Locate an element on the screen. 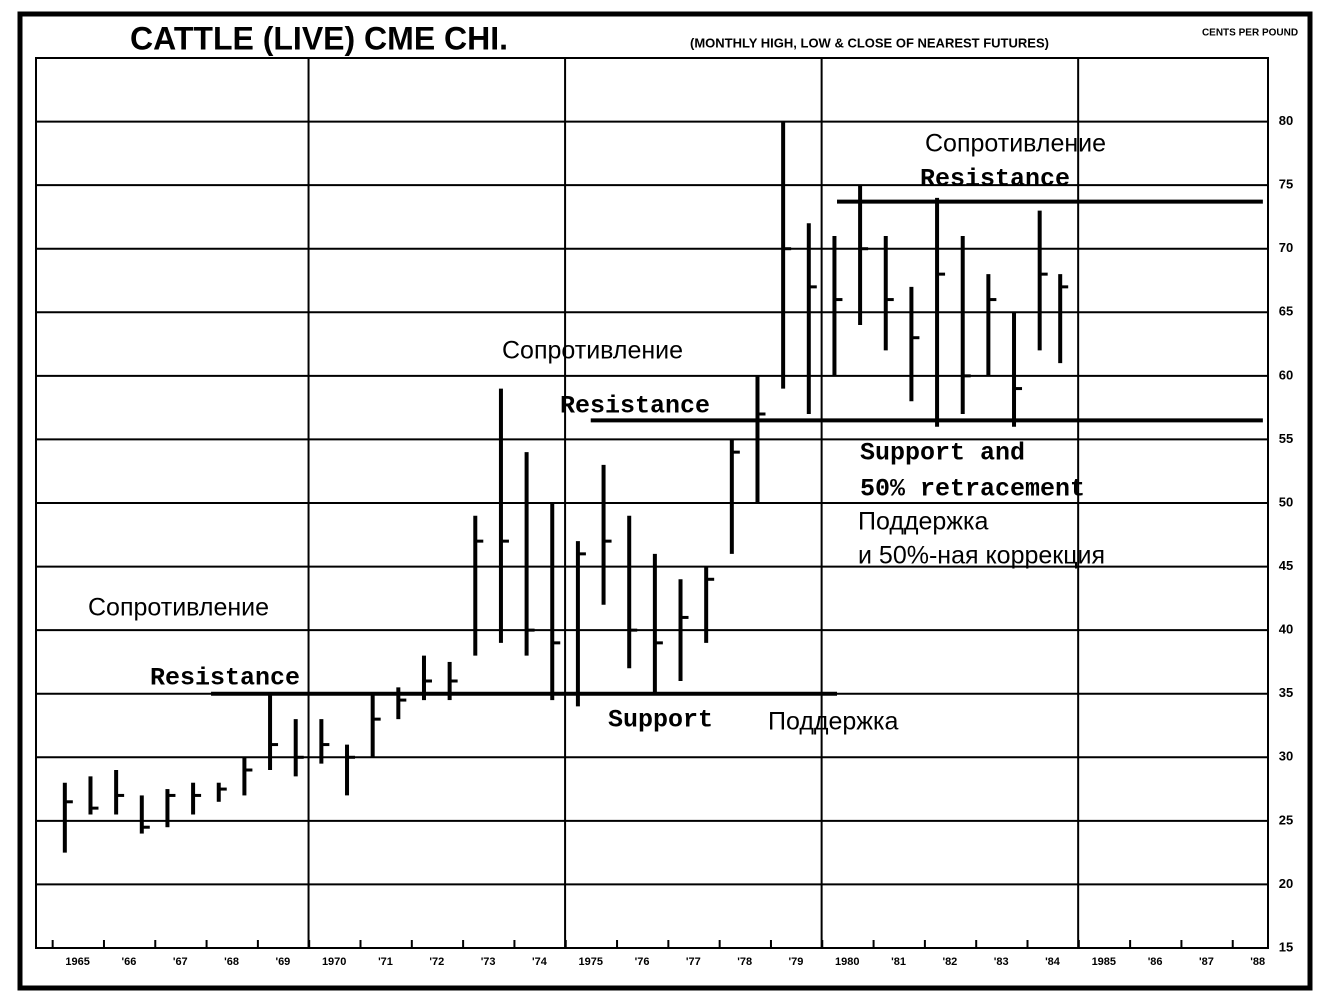 The width and height of the screenshot is (1324, 1002). y-tick-label: 65 is located at coordinates (1286, 311).